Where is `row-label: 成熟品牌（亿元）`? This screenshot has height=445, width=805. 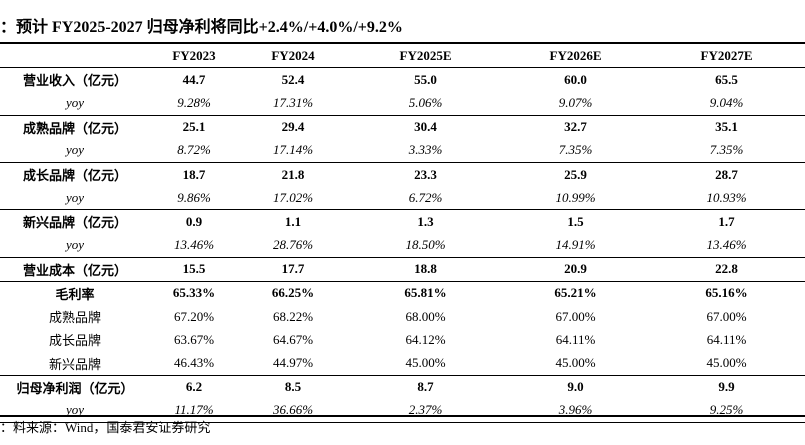 row-label: 成熟品牌（亿元） is located at coordinates (74, 128).